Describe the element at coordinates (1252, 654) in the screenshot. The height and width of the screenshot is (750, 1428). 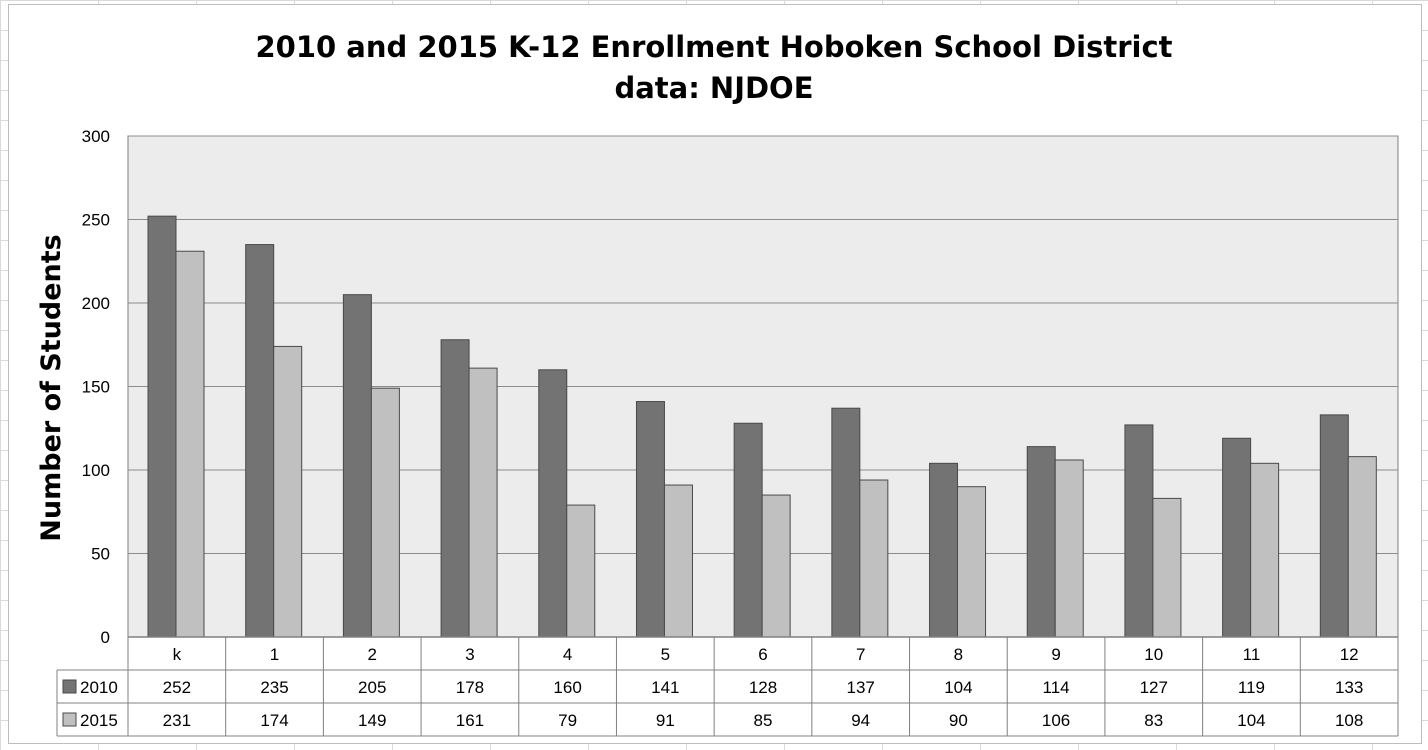
I see `x-tick-label: 11` at that location.